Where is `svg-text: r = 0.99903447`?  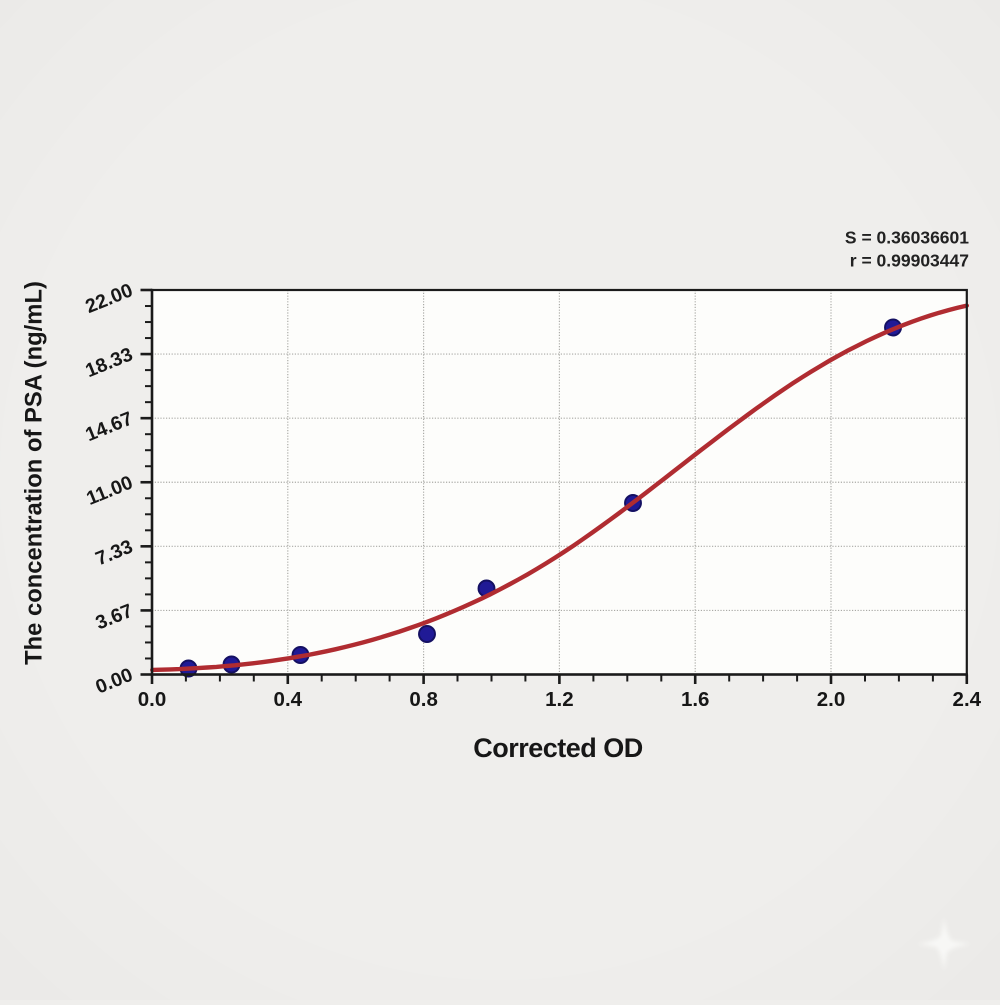
svg-text: r = 0.99903447 is located at coordinates (909, 261).